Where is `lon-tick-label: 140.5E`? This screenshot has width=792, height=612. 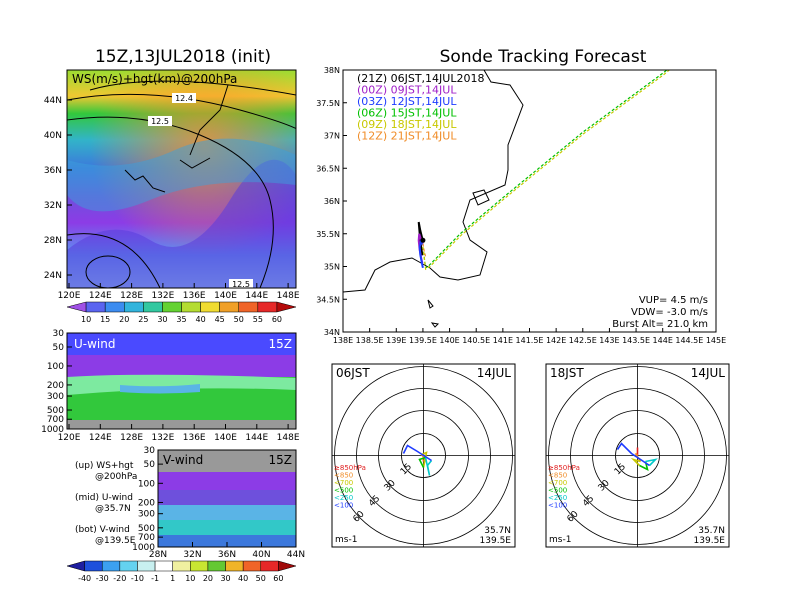 lon-tick-label: 140.5E is located at coordinates (476, 340).